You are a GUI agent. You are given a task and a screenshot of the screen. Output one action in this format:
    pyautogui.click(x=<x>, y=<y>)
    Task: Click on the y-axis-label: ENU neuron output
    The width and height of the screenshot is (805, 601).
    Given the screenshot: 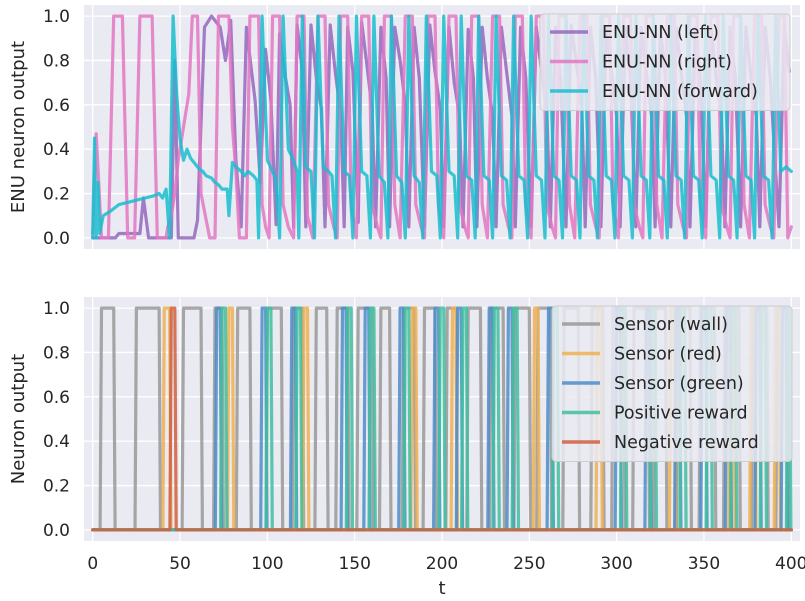 What is the action you would take?
    pyautogui.click(x=18, y=127)
    